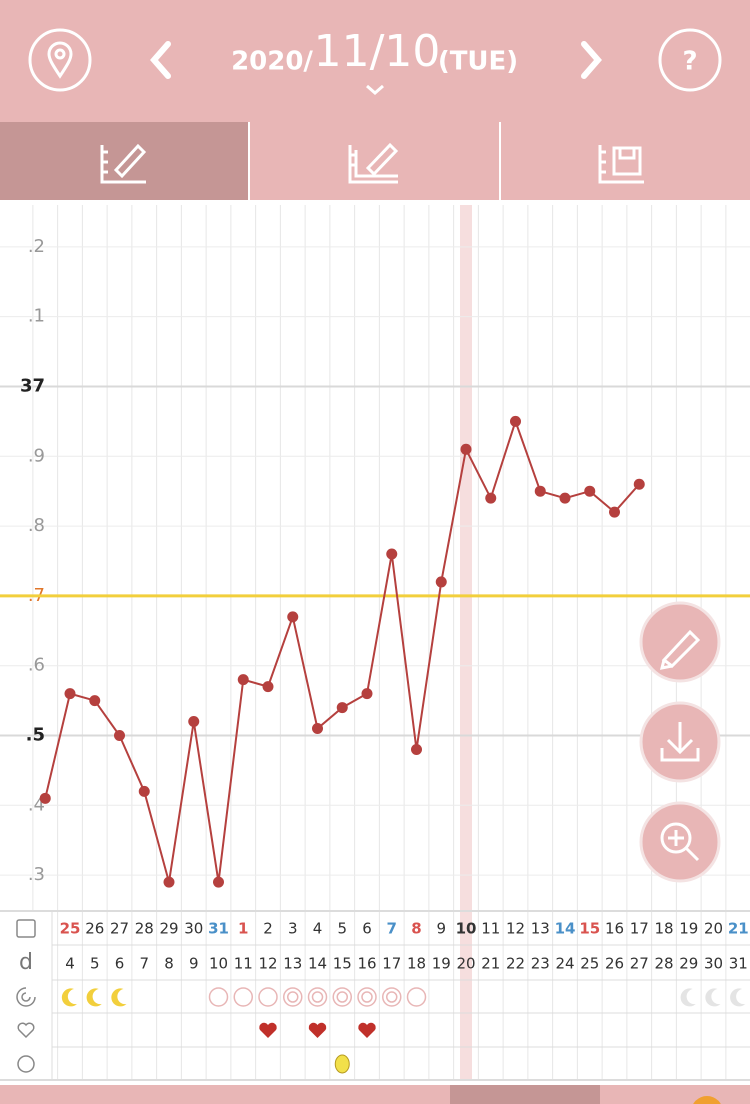 The height and width of the screenshot is (1104, 750). I want to click on help-button: ?, so click(690, 60).